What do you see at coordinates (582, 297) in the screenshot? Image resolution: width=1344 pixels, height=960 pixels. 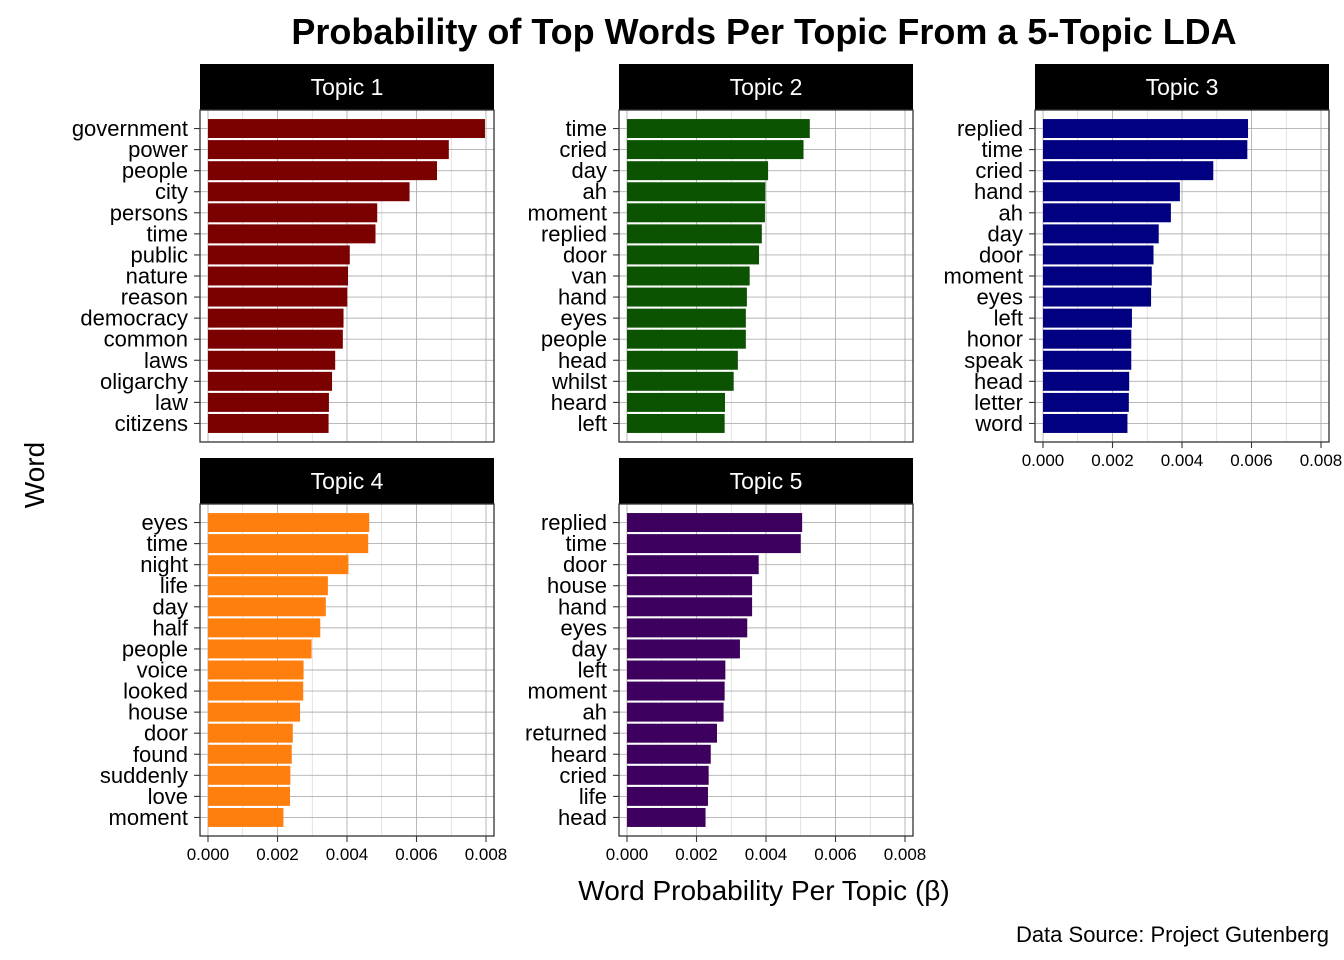 I see `word-label: hand` at bounding box center [582, 297].